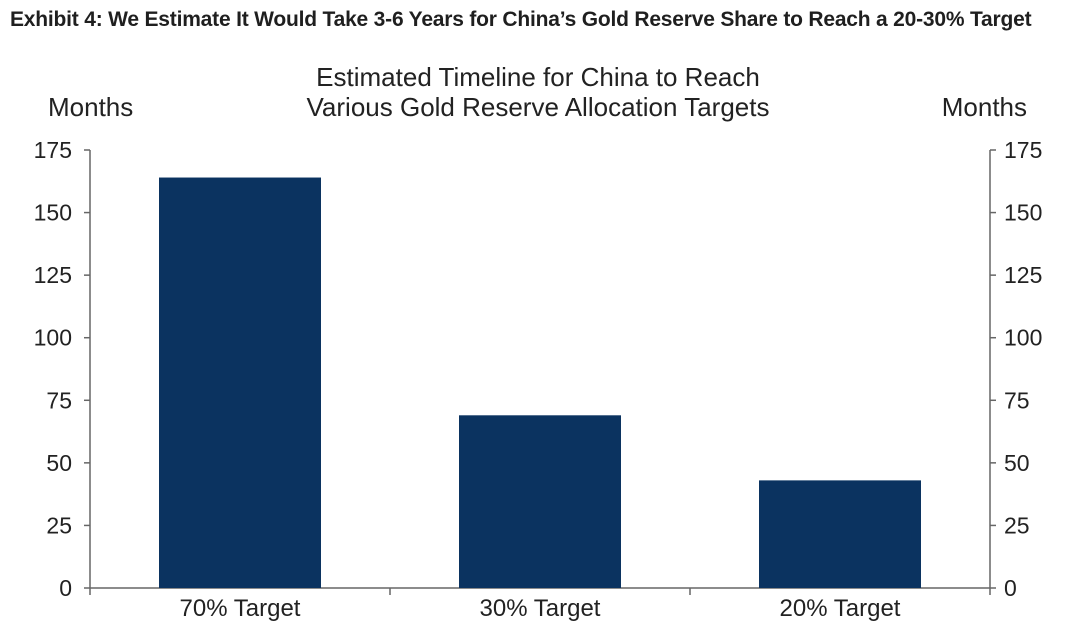 This screenshot has width=1080, height=642. What do you see at coordinates (59, 525) in the screenshot?
I see `y-tick-label-left: 25` at bounding box center [59, 525].